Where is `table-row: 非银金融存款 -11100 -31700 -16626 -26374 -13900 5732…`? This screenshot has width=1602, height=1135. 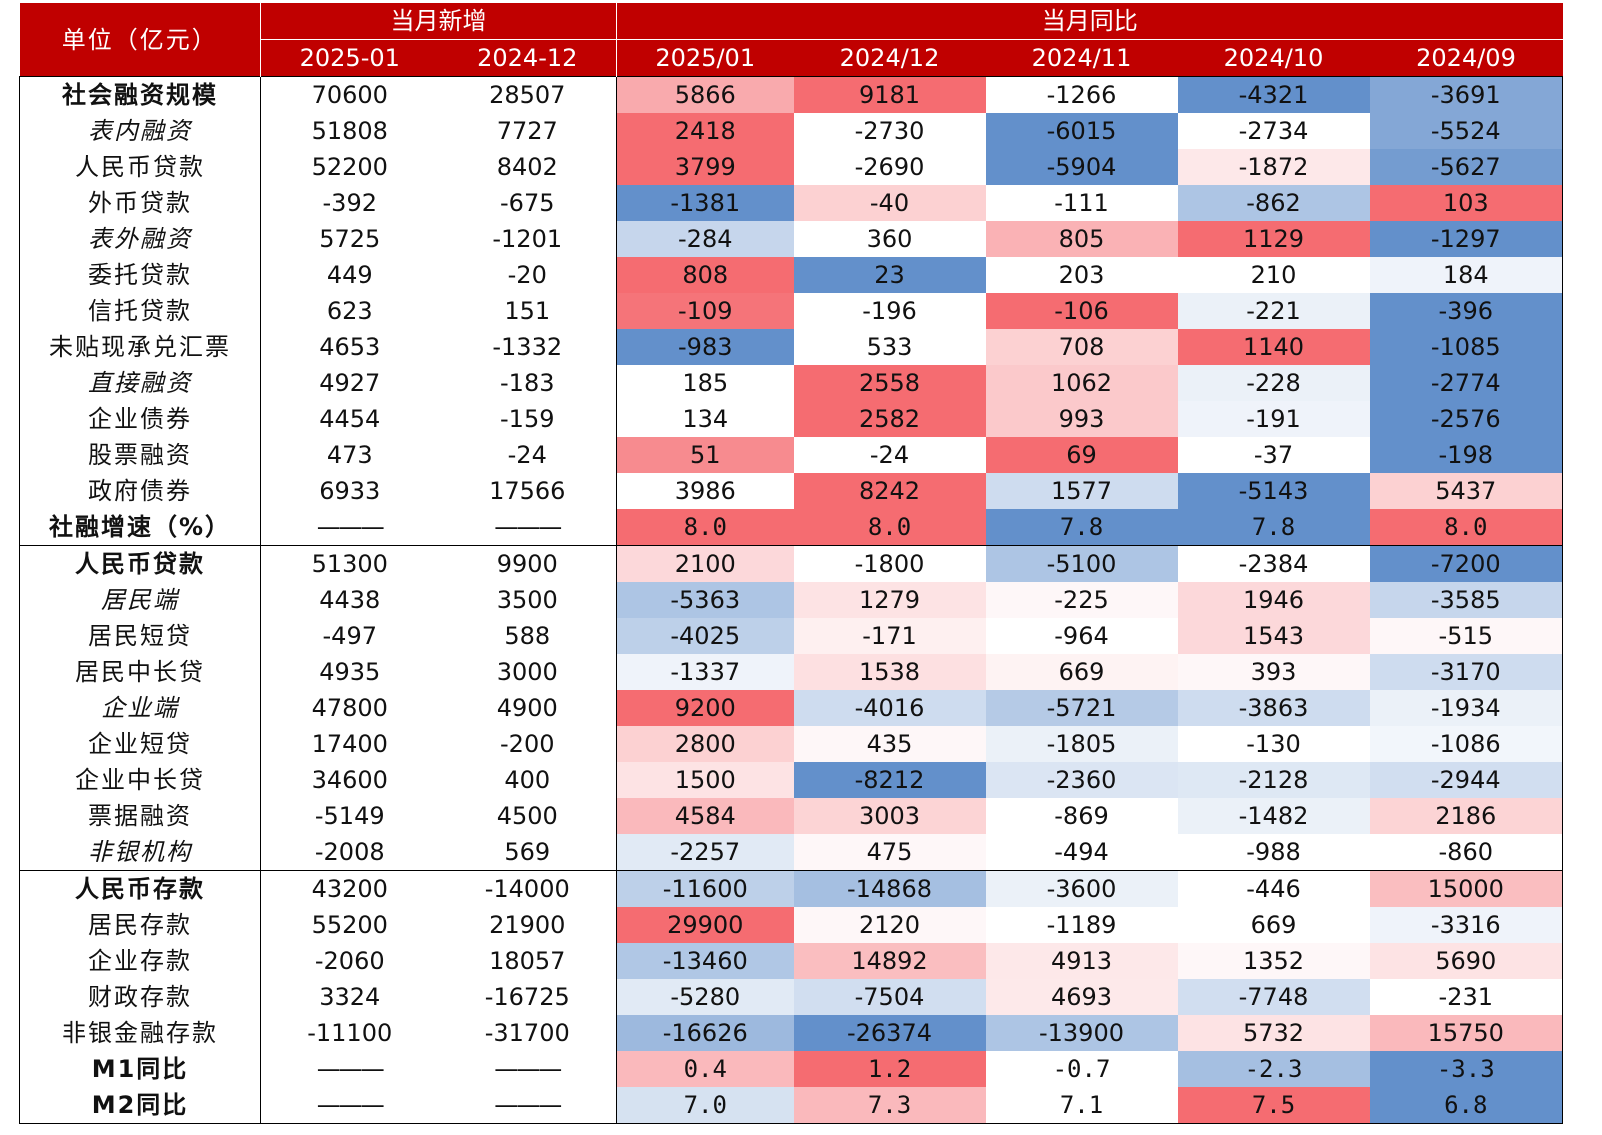
table-row: 非银金融存款 -11100 -31700 -16626 -26374 -13900 5732… is located at coordinates (791, 1033).